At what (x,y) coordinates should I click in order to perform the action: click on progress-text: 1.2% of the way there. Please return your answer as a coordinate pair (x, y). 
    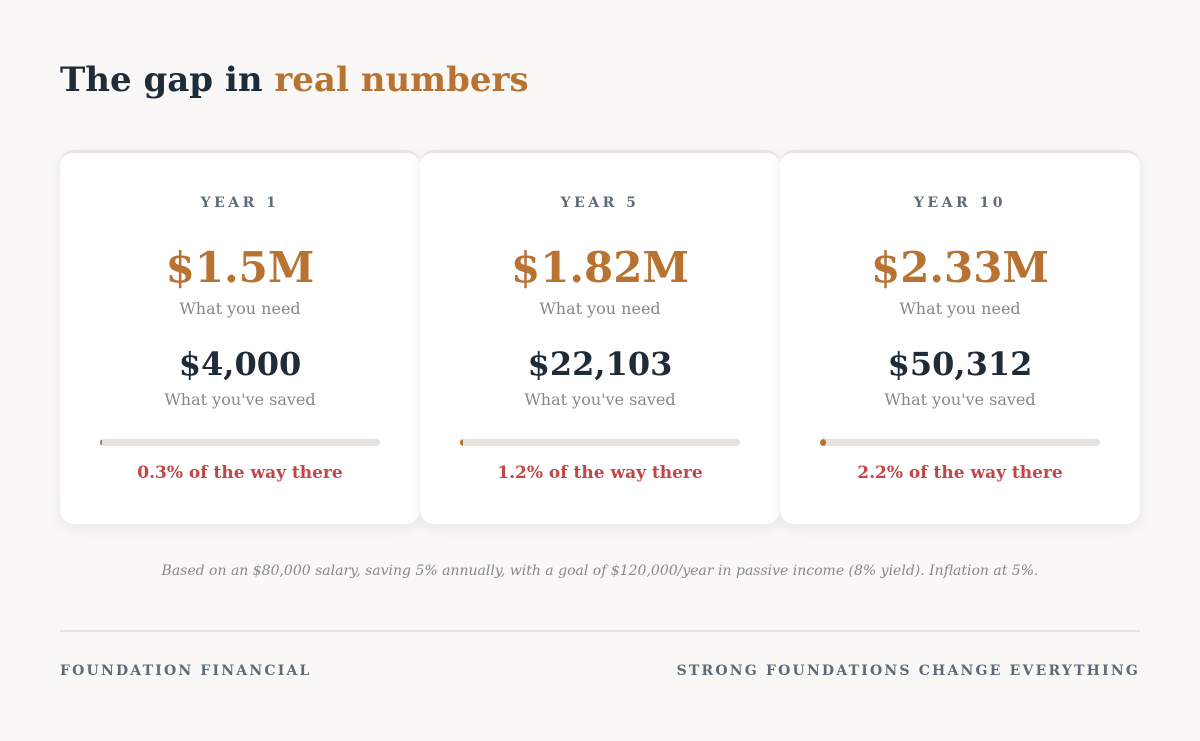
    Looking at the image, I should click on (600, 473).